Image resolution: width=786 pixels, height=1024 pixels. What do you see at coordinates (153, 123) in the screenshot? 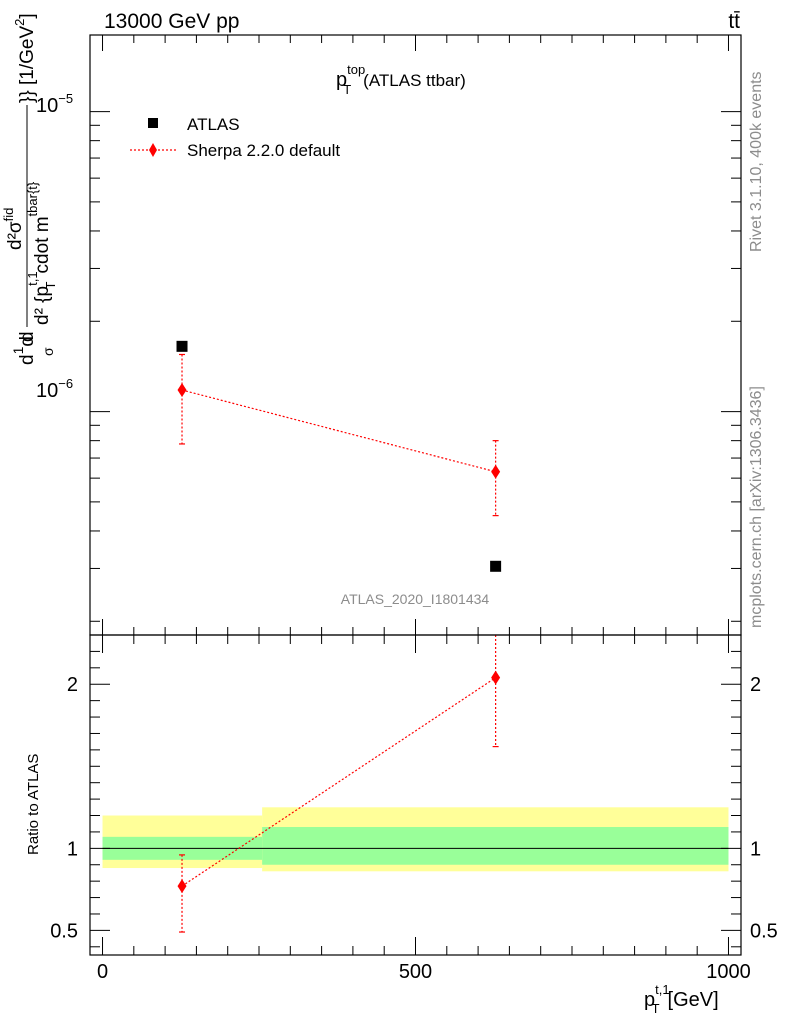
I see `legend-atlas-marker` at bounding box center [153, 123].